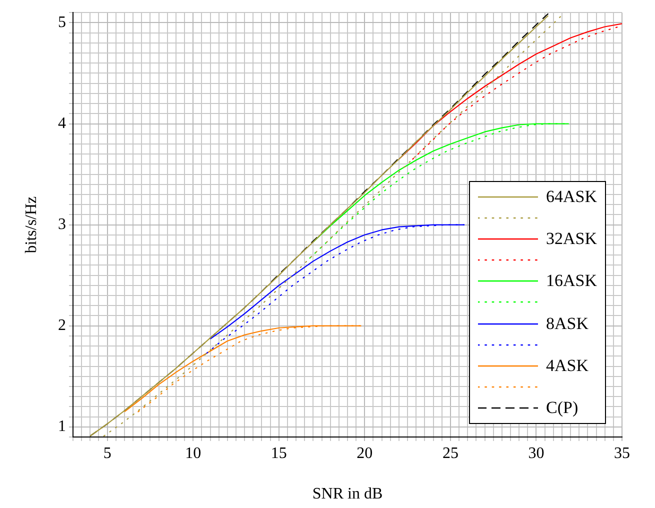 Image resolution: width=655 pixels, height=508 pixels. What do you see at coordinates (193, 453) in the screenshot?
I see `x-tick-label: 10` at bounding box center [193, 453].